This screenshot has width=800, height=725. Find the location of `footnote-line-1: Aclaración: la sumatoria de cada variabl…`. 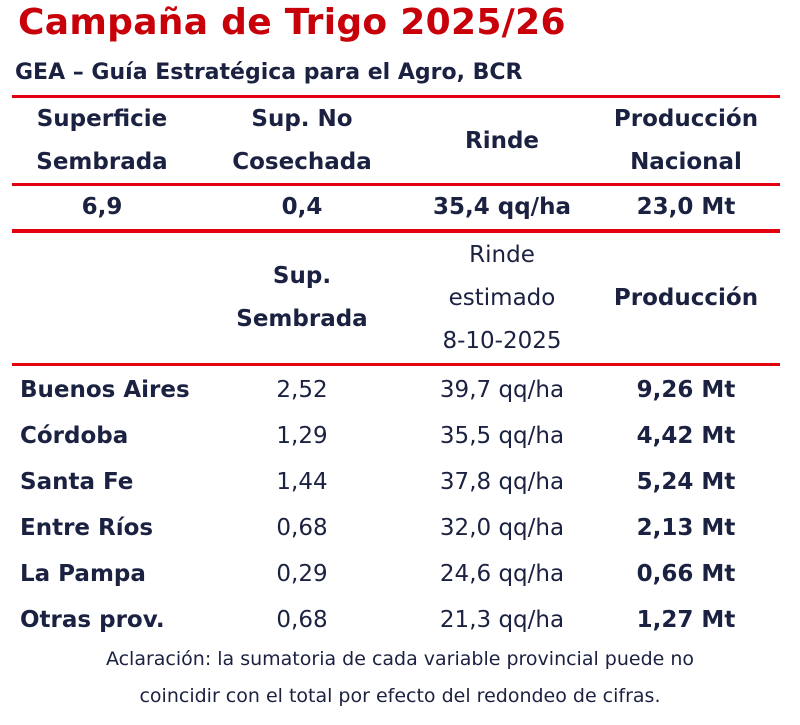

footnote-line-1: Aclaración: la sumatoria de cada variabl… is located at coordinates (400, 659).